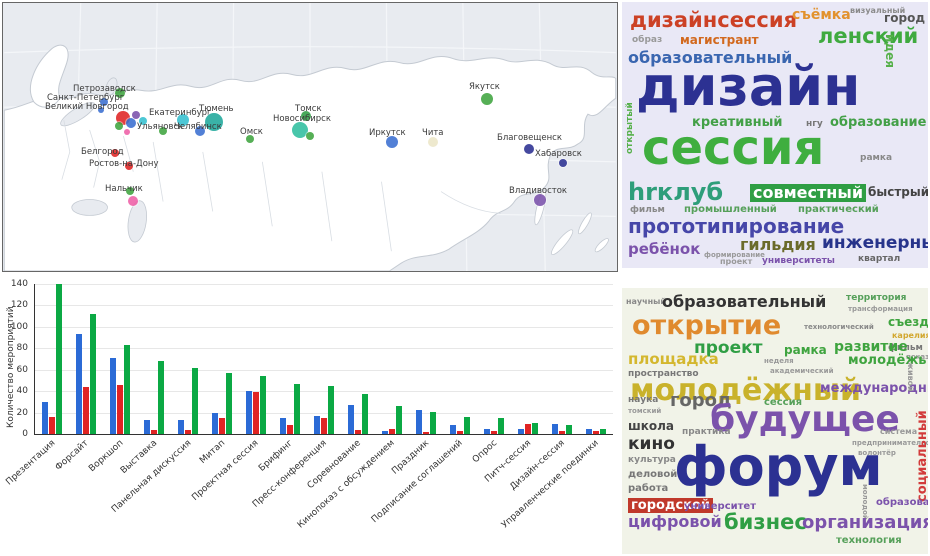 The width and height of the screenshot is (930, 556). What do you see at coordinates (908, 322) in the screenshot?
I see `cloud-word: съезд` at bounding box center [908, 322].